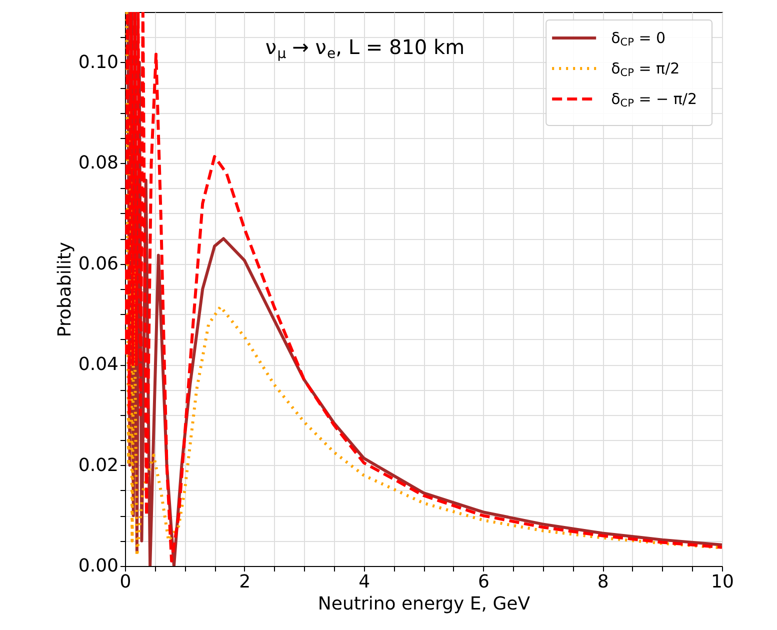 The width and height of the screenshot is (777, 630). I want to click on x-tick-label: 0, so click(126, 582).